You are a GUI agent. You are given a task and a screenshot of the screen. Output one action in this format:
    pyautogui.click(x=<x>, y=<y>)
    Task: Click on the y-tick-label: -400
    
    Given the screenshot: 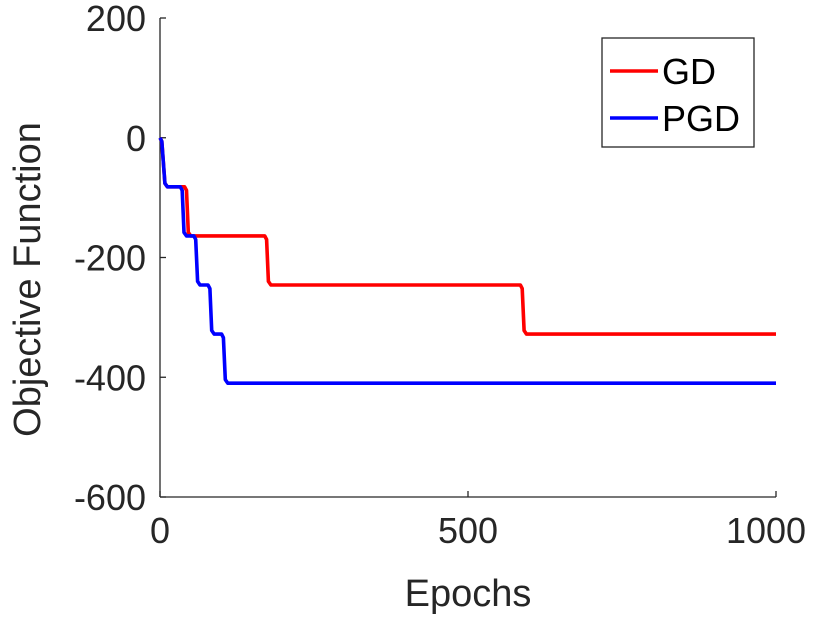 What is the action you would take?
    pyautogui.click(x=110, y=377)
    